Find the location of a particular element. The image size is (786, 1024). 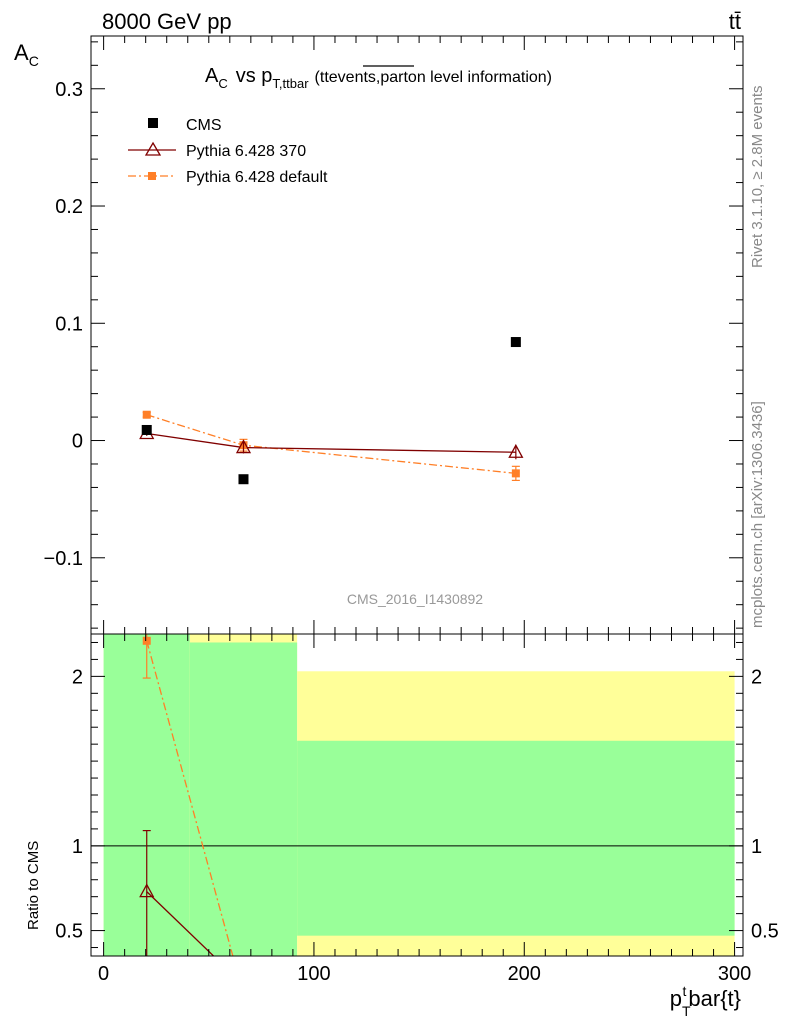

series-line-pythia-default is located at coordinates (331, 444).